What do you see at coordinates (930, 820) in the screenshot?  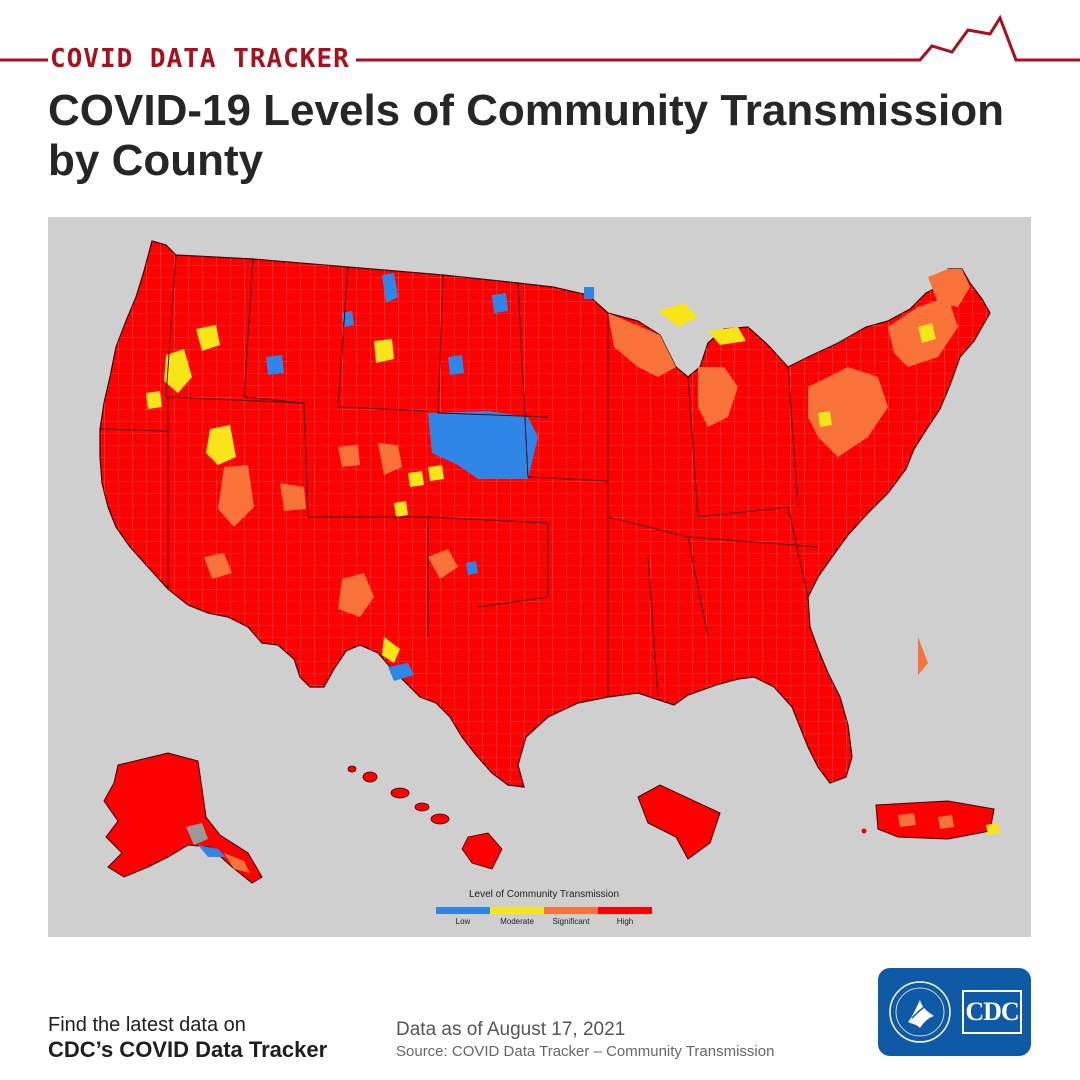 I see `puerto-rico` at bounding box center [930, 820].